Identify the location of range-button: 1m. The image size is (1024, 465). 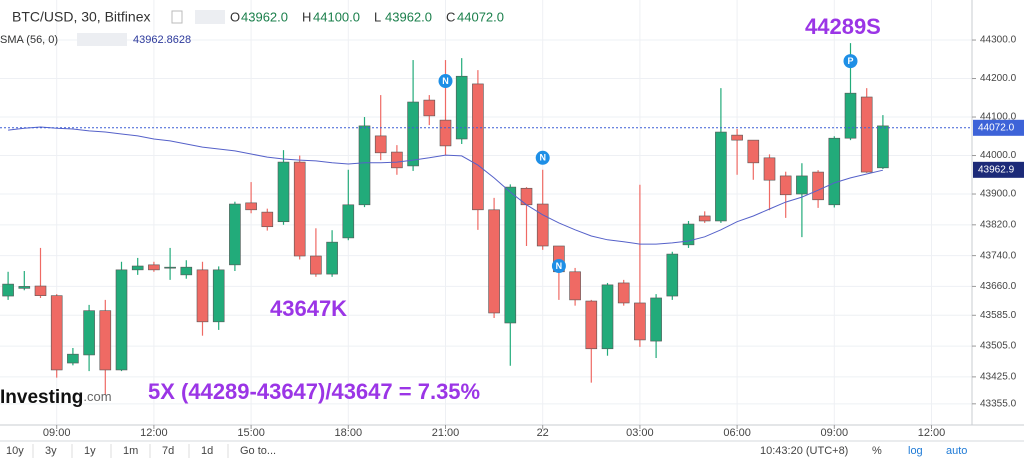
(130, 451).